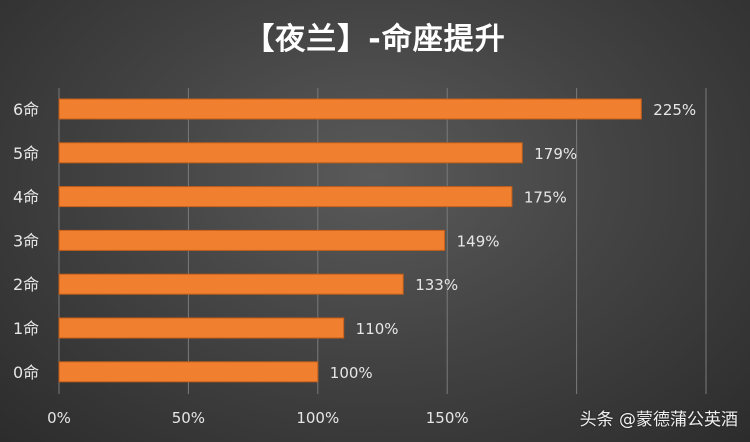 The image size is (750, 442). What do you see at coordinates (351, 373) in the screenshot?
I see `data-label: 100%` at bounding box center [351, 373].